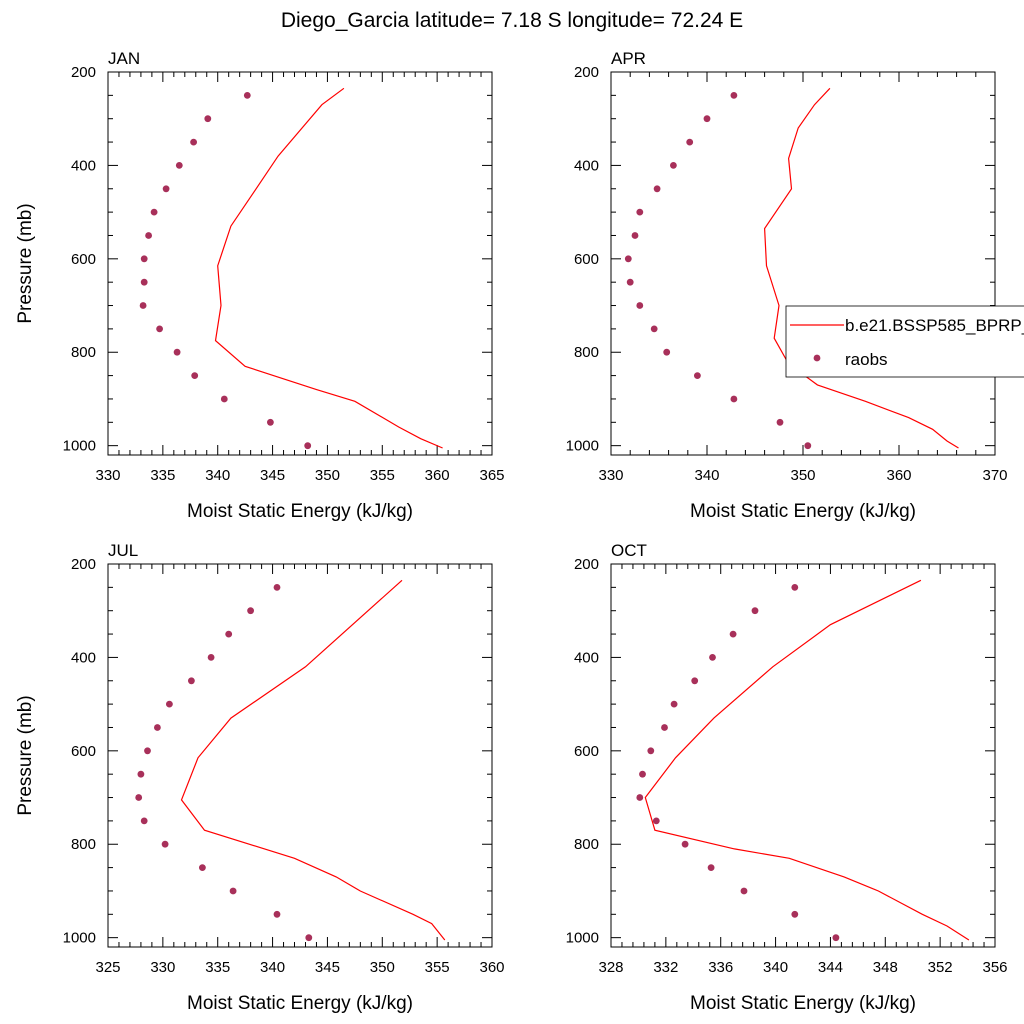 The height and width of the screenshot is (1024, 1024). What do you see at coordinates (107, 967) in the screenshot?
I see `x-tick-label: 325` at bounding box center [107, 967].